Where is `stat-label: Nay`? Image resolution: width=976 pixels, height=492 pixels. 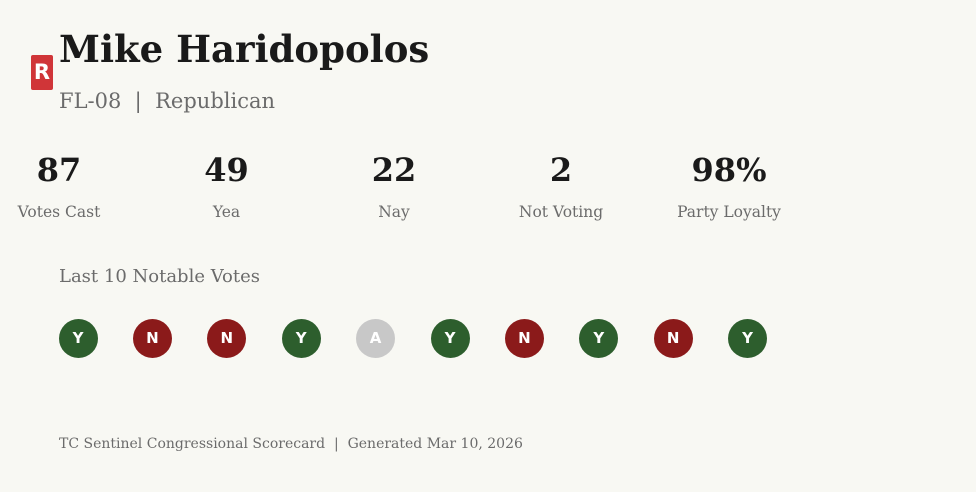 stat-label: Nay is located at coordinates (394, 212).